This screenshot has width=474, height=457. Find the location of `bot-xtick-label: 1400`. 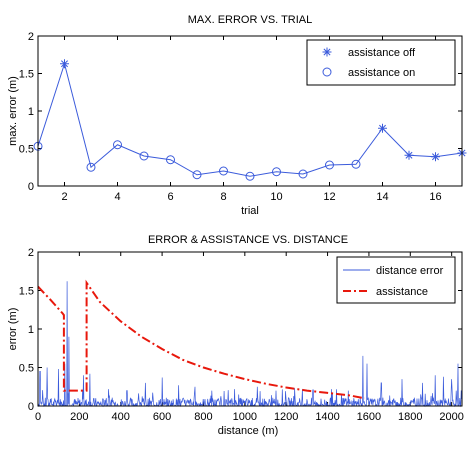

bot-xtick-label: 1400 is located at coordinates (327, 417).